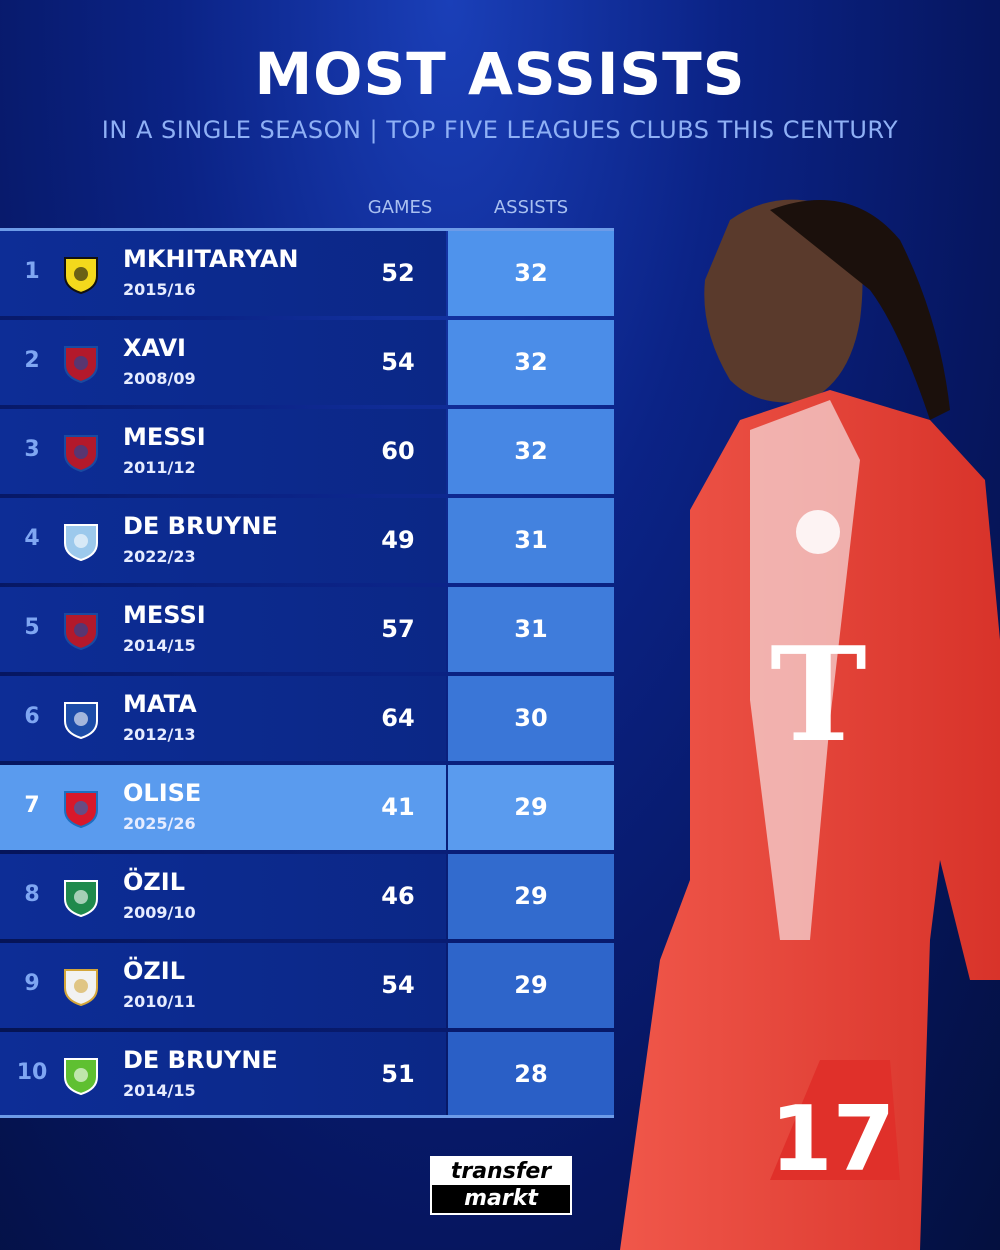  Describe the element at coordinates (398, 629) in the screenshot. I see `games-value: 57` at that location.